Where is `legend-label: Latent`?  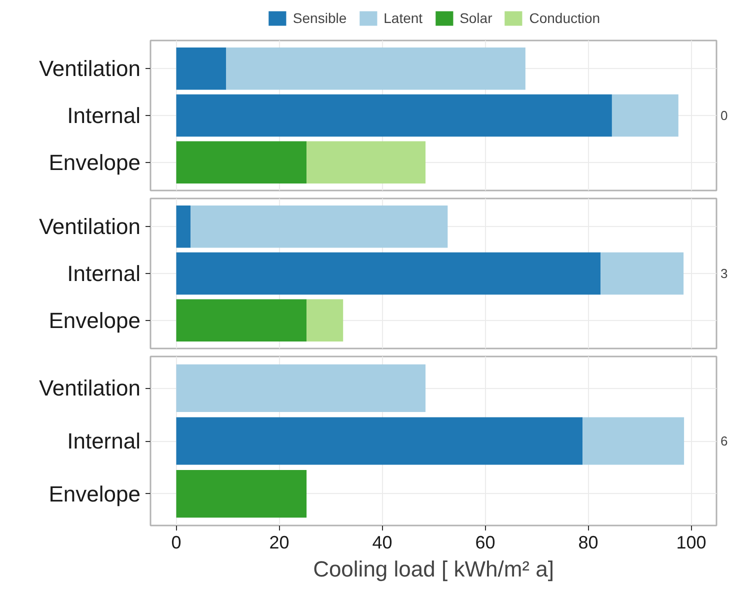
legend-label: Latent is located at coordinates (403, 18).